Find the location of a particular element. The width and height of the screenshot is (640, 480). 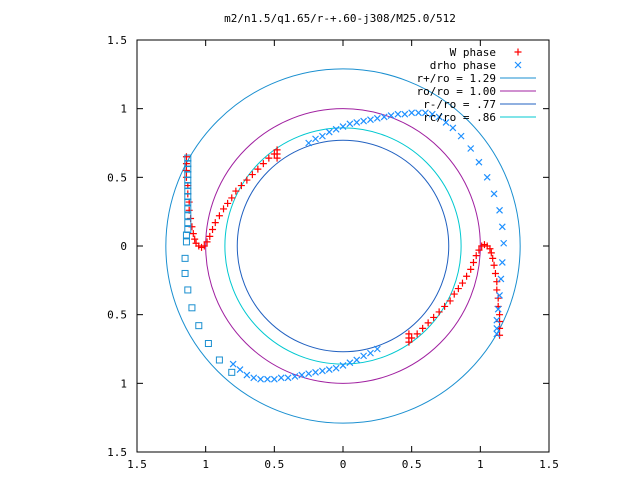

legend-item: drho phase is located at coordinates (476, 65).